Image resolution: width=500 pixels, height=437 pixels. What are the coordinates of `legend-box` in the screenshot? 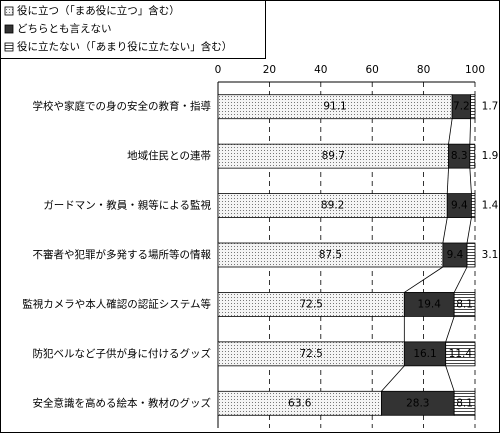 It's located at (133, 29).